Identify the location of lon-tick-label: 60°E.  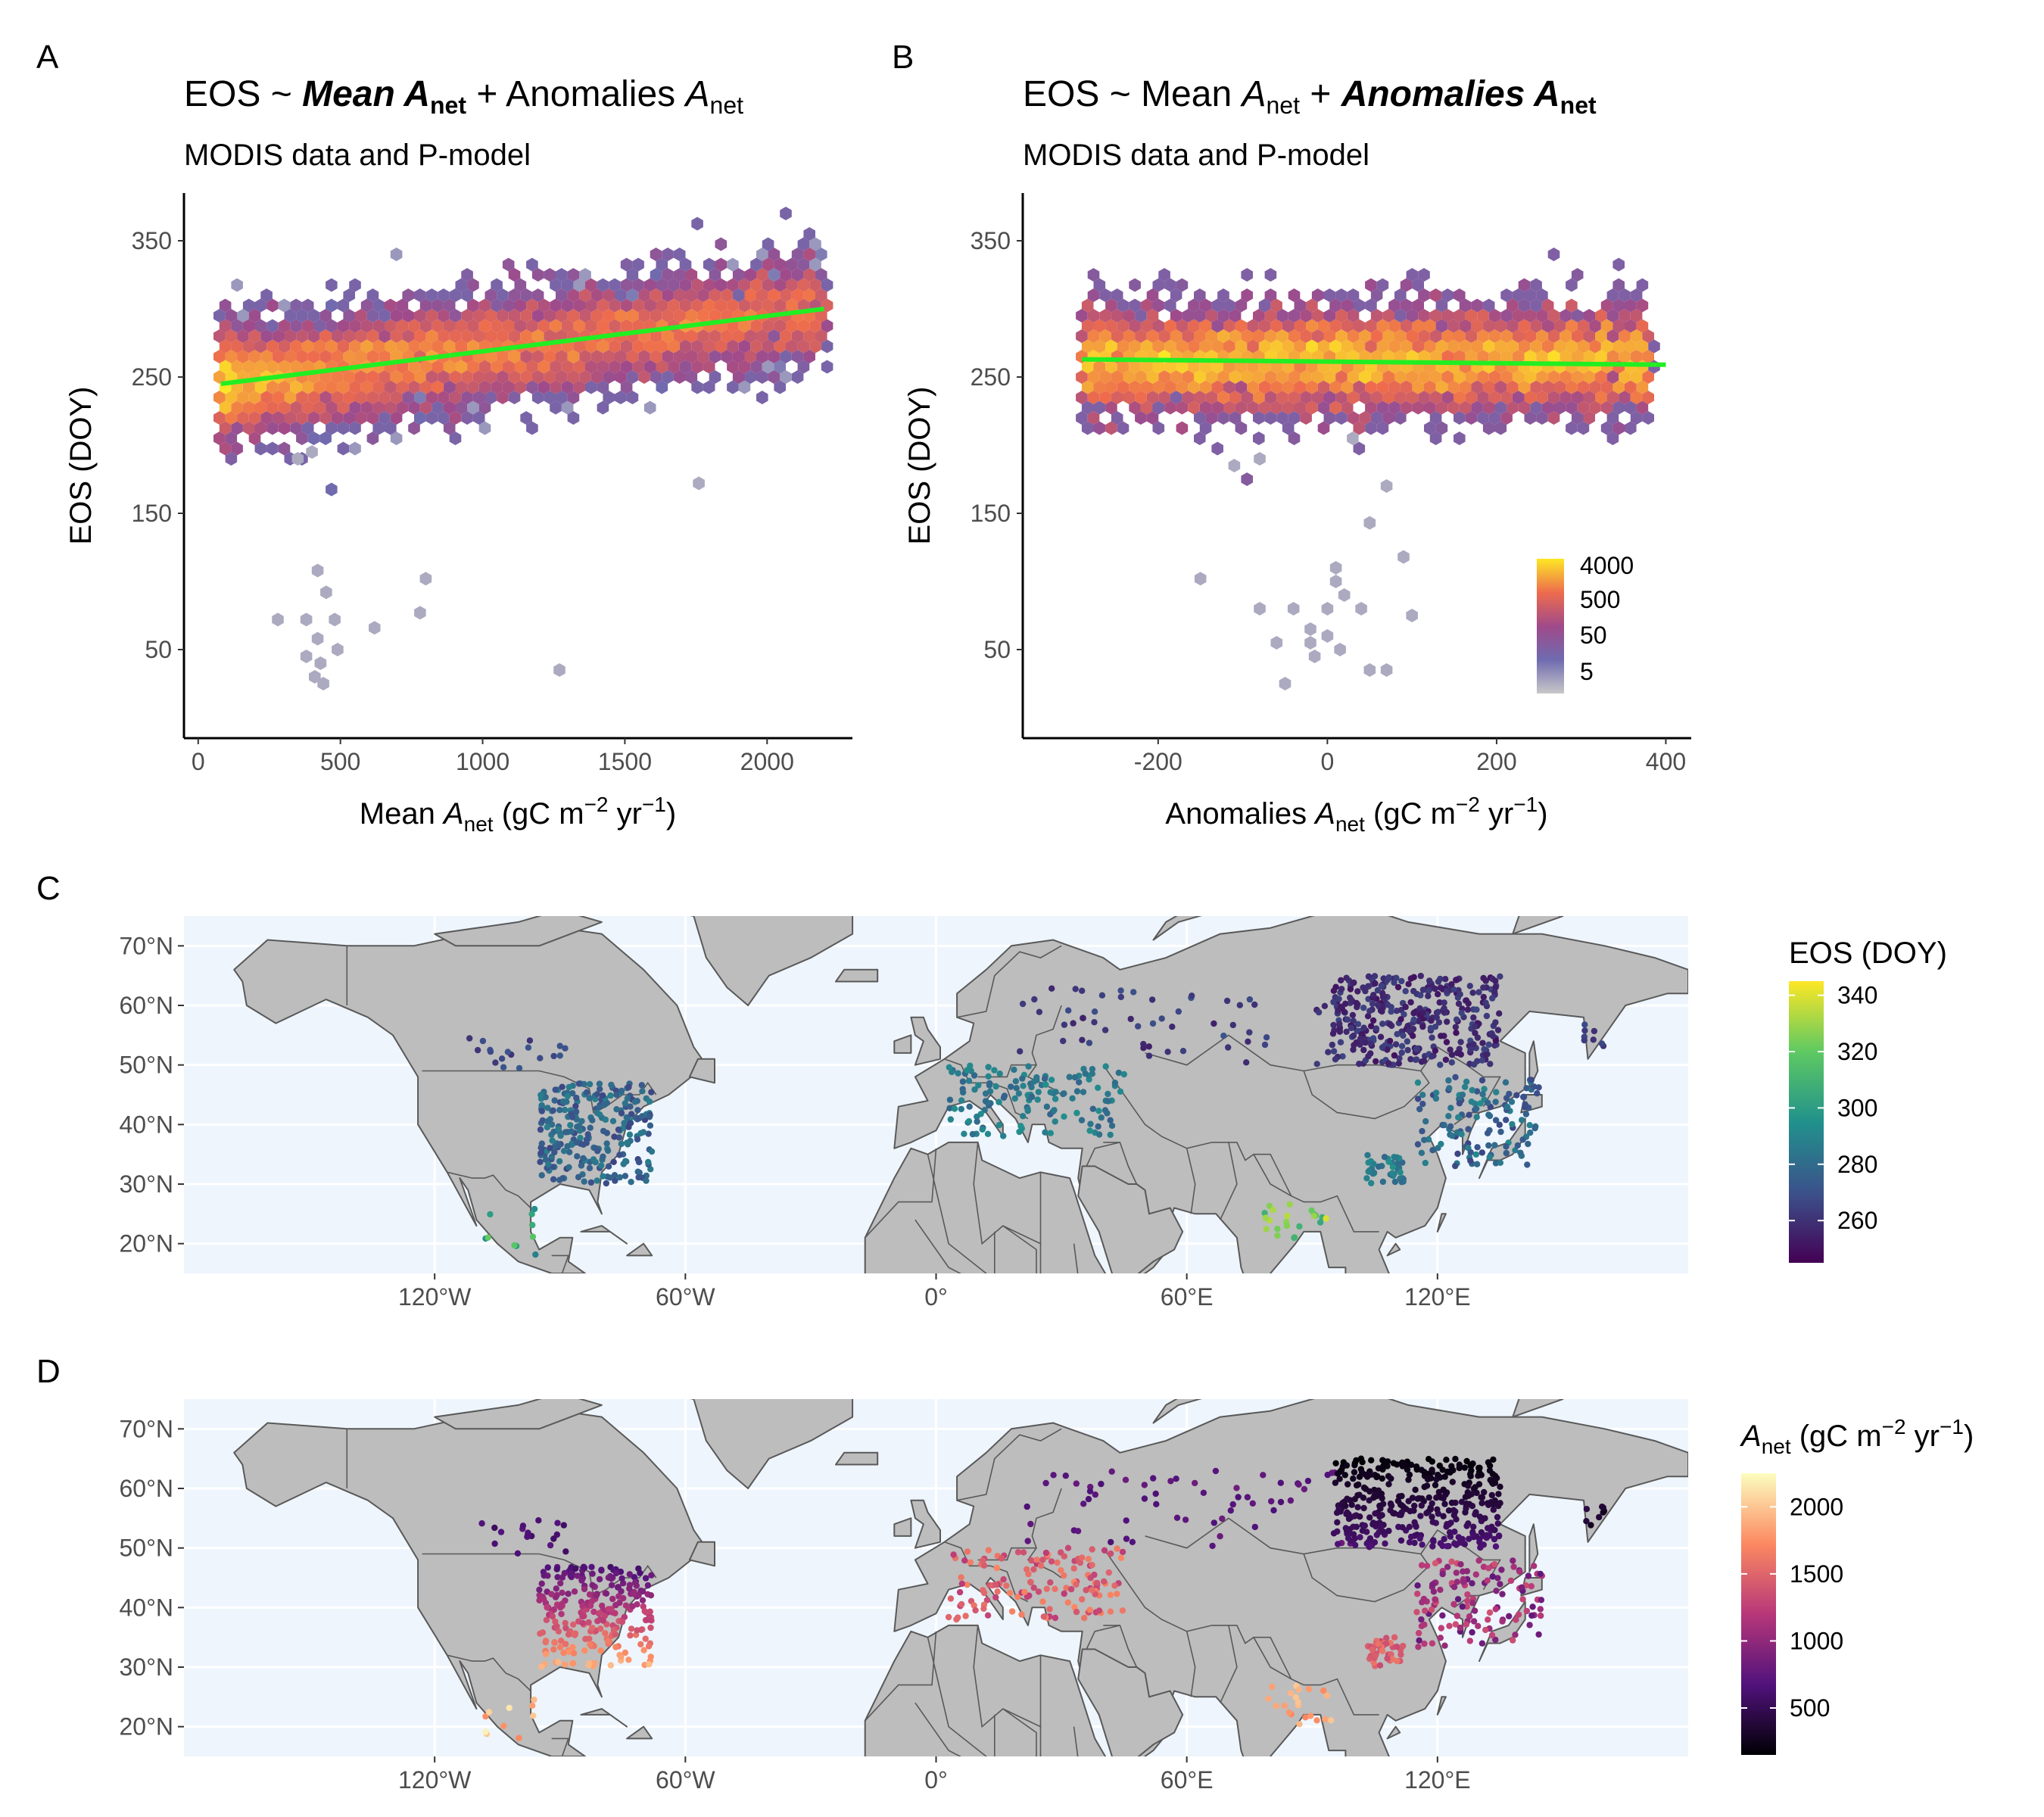
(1187, 1297).